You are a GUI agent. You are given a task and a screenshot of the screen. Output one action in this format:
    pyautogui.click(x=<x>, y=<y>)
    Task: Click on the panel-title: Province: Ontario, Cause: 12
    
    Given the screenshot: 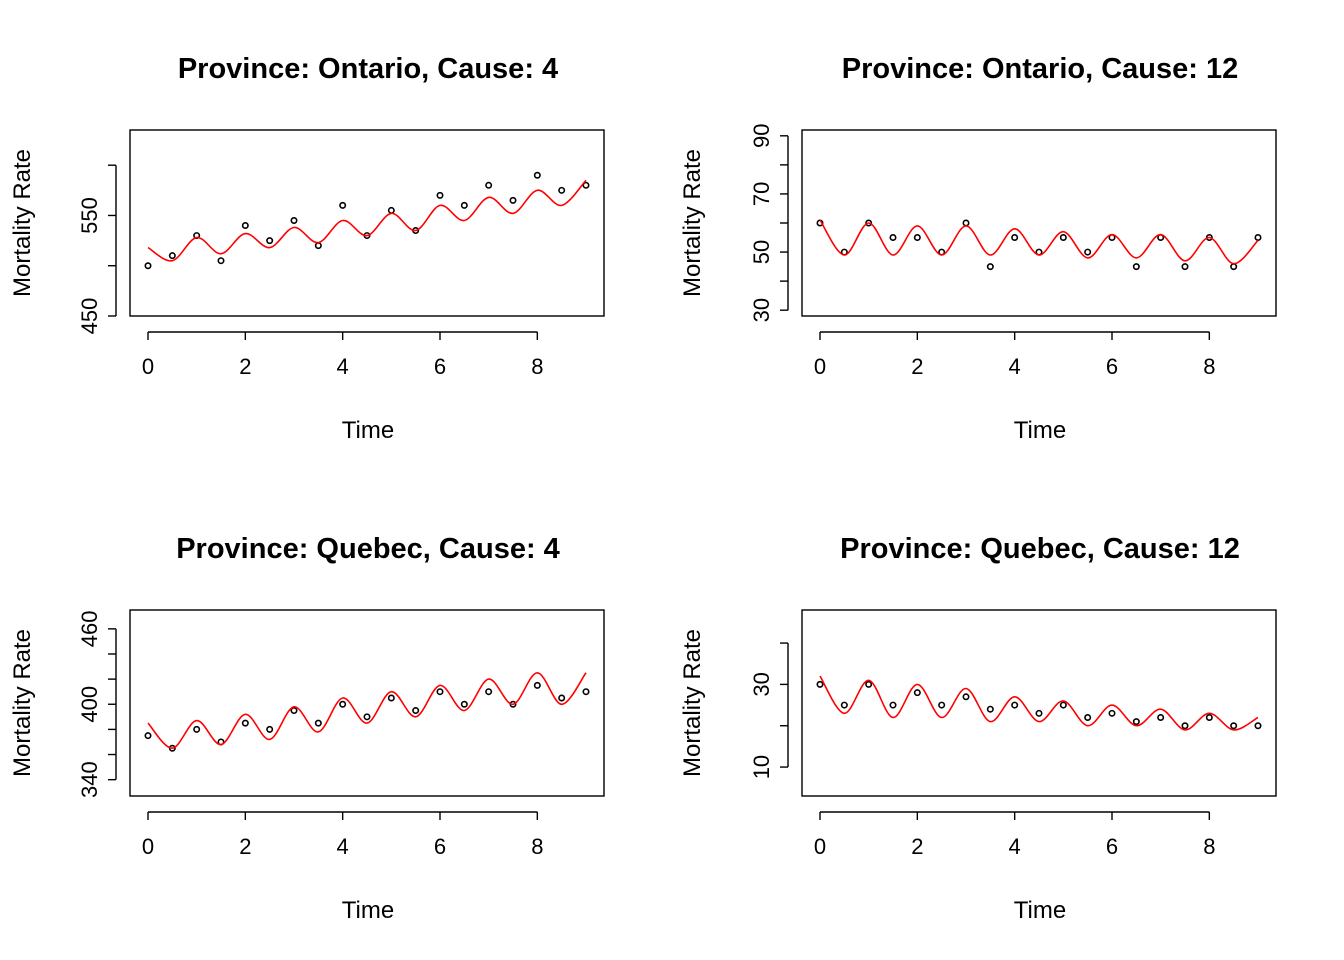 What is the action you would take?
    pyautogui.click(x=1040, y=69)
    